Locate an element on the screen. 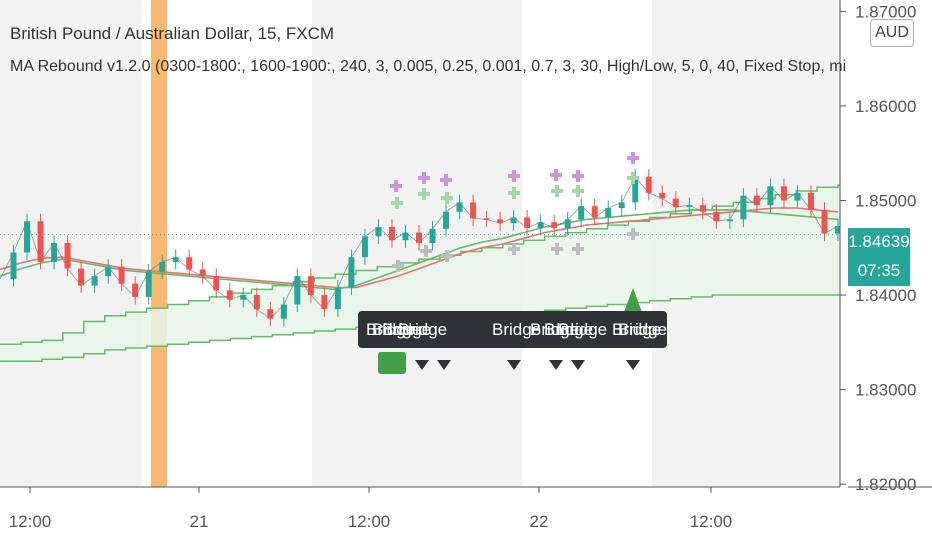 Image resolution: width=932 pixels, height=550 pixels. y-tick-label: 1.82000 is located at coordinates (885, 484).